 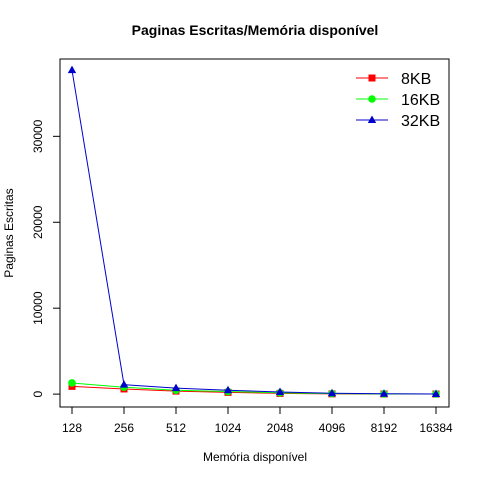 I want to click on x-tick-label: 512, so click(x=176, y=428).